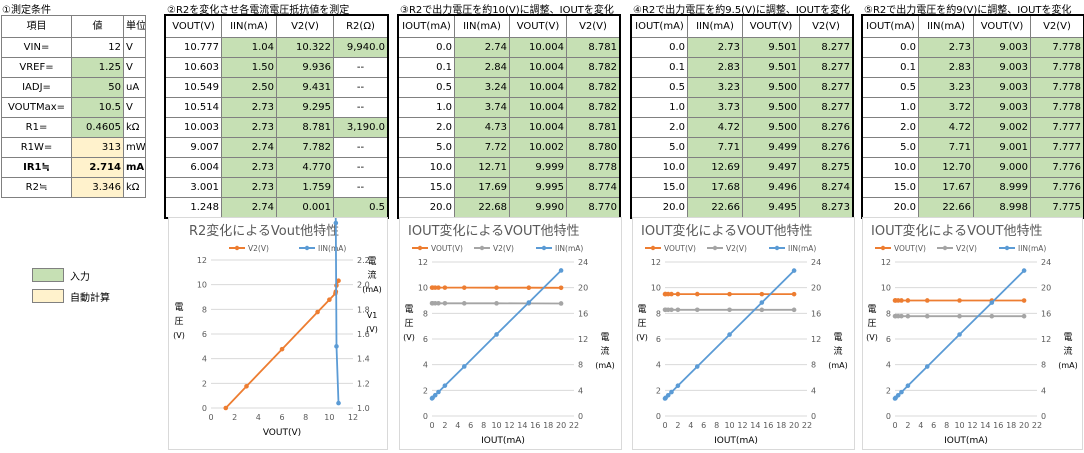  What do you see at coordinates (36, 107) in the screenshot?
I see `condition-item: VOUTMax=` at bounding box center [36, 107].